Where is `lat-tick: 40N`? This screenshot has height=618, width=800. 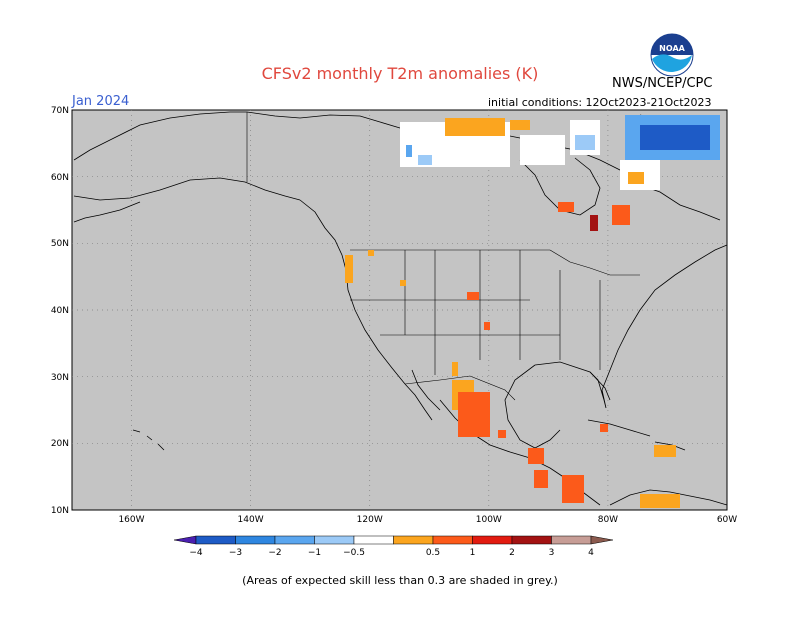
lat-tick: 40N is located at coordinates (60, 311).